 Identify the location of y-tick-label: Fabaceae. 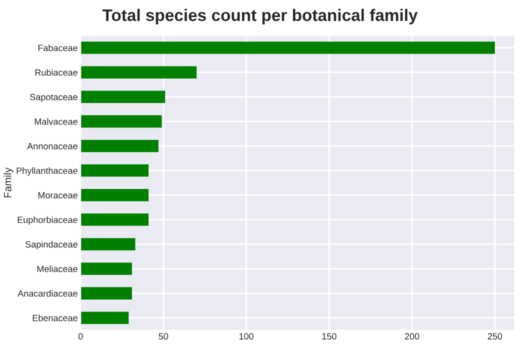
(58, 48).